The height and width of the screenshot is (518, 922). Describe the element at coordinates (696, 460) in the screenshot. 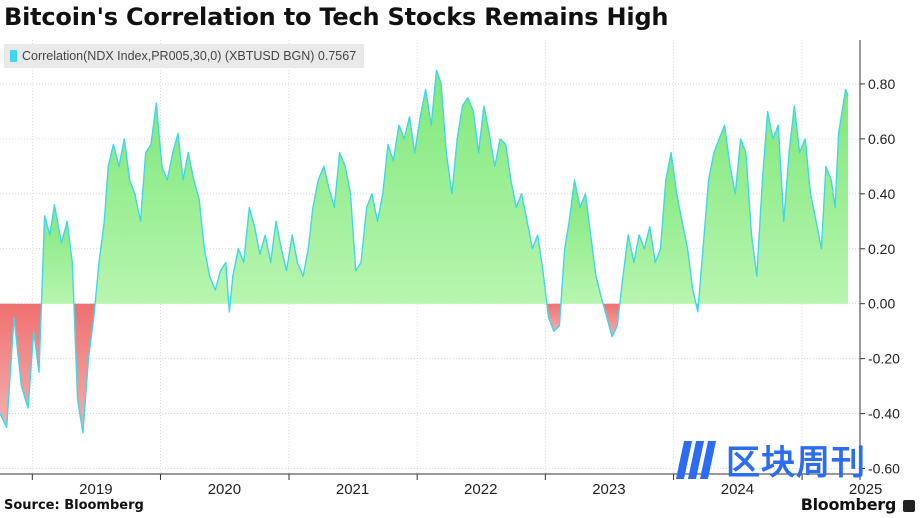

I see `watermark-logo-icon` at that location.